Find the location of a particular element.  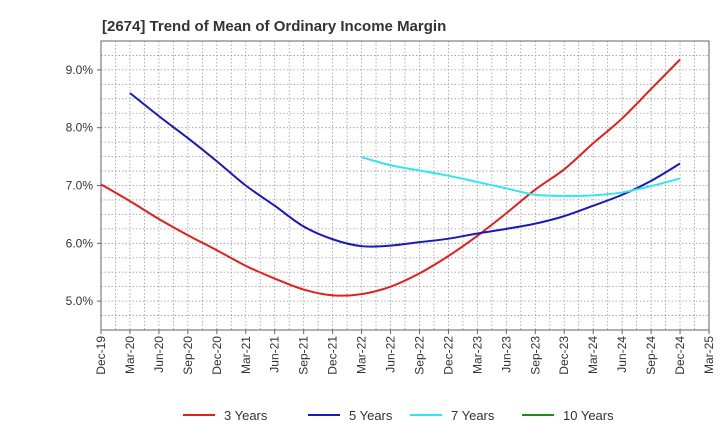

x-tick-label: Dec-22 is located at coordinates (448, 355).